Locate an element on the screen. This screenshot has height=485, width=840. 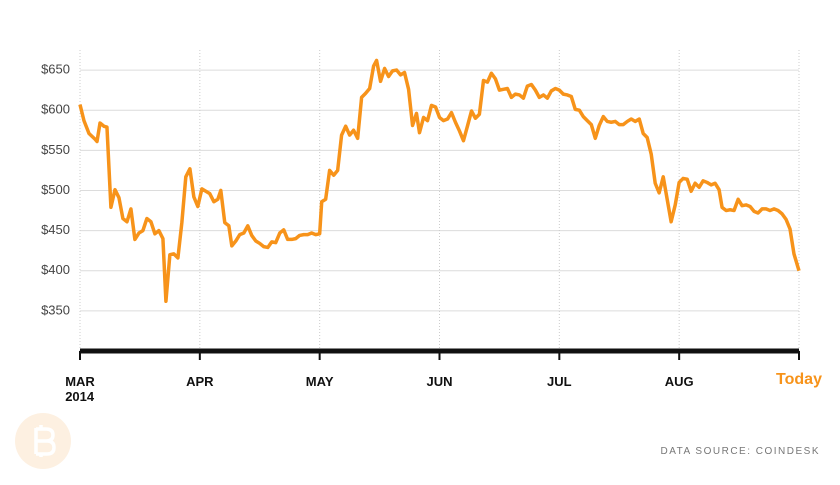
y-tick-label: $400 is located at coordinates (55, 269).